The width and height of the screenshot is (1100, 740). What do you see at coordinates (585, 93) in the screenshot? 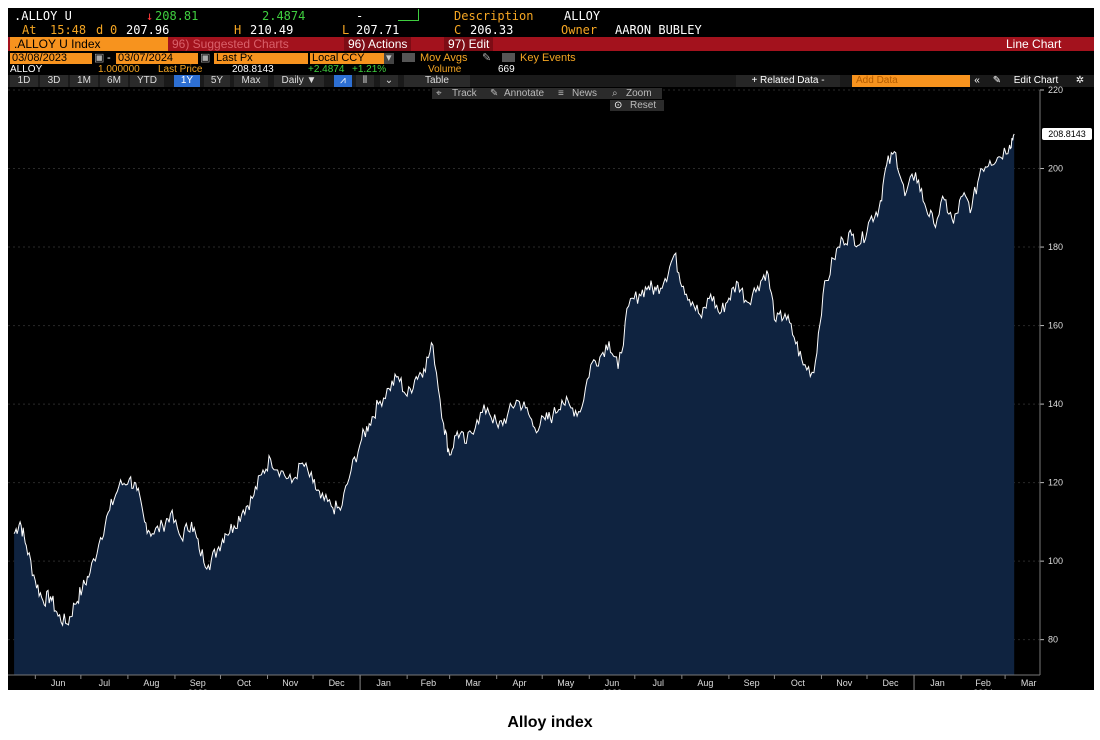
I see `news-button: News` at bounding box center [585, 93].